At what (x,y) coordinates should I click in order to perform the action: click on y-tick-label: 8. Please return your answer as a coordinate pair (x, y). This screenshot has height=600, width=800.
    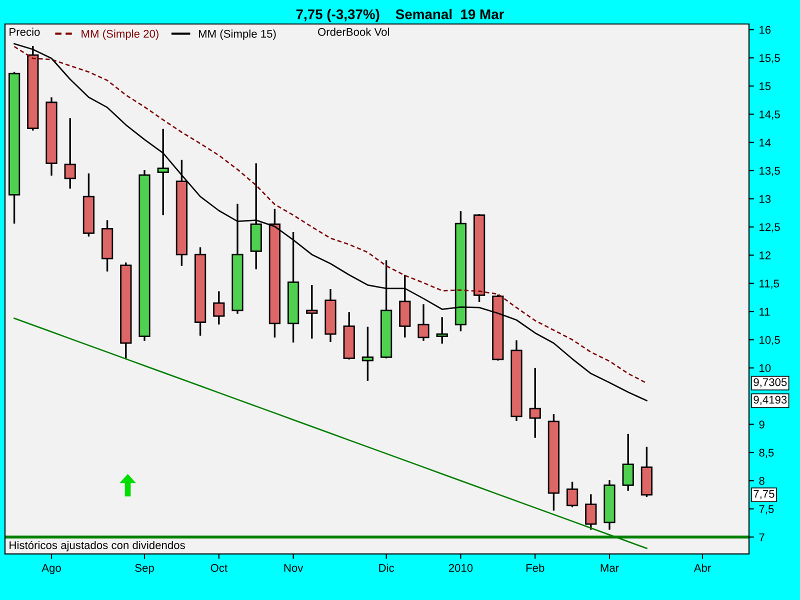
    Looking at the image, I should click on (761, 480).